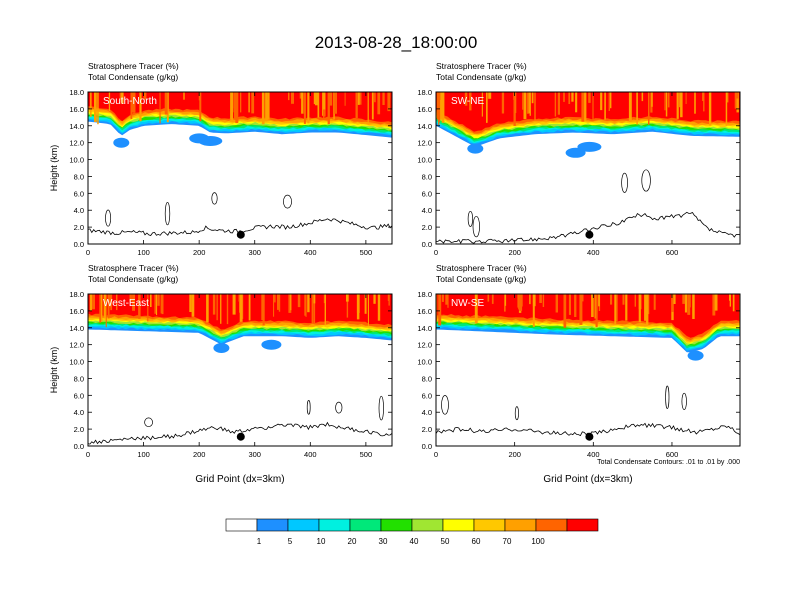  Describe the element at coordinates (126, 303) in the screenshot. I see `panel-label: West-East` at that location.